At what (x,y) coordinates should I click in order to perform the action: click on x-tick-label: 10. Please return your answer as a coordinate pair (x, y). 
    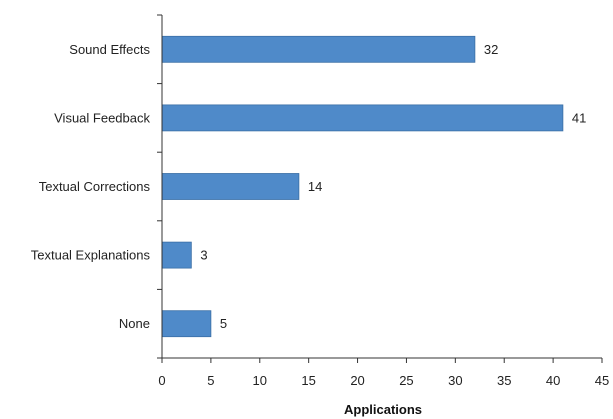
    Looking at the image, I should click on (260, 380).